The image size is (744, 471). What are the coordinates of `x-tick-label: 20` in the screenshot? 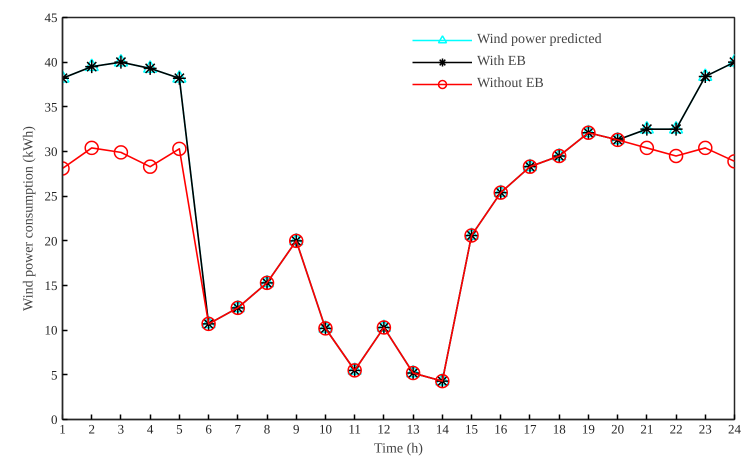 It's located at (617, 429).